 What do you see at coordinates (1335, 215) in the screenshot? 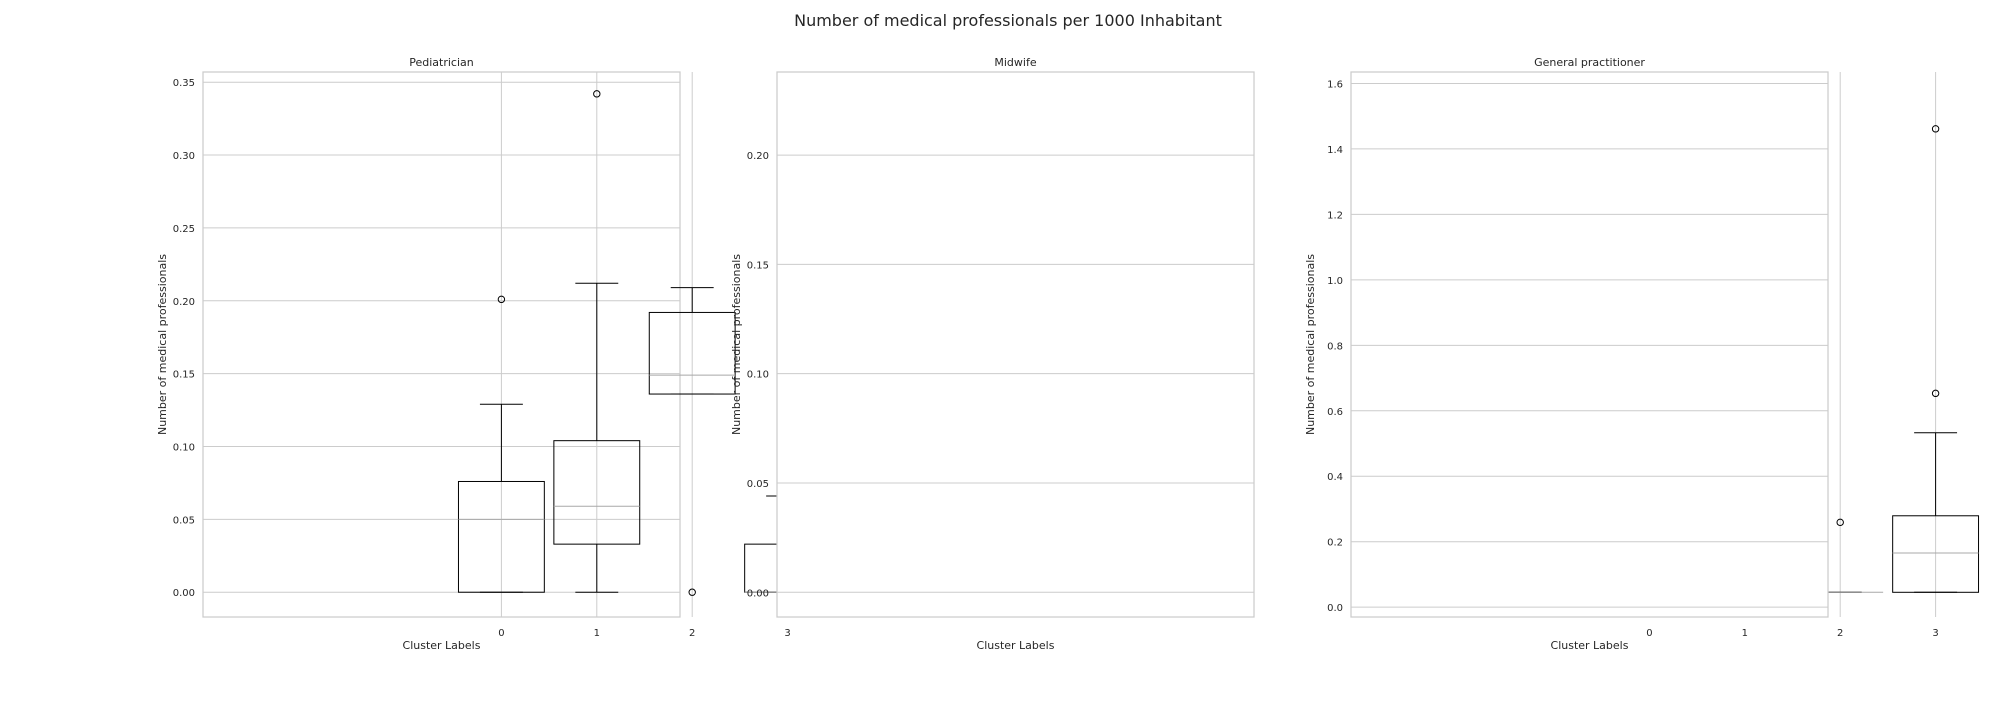
I see `y-tick-label: 1.2` at bounding box center [1335, 215].